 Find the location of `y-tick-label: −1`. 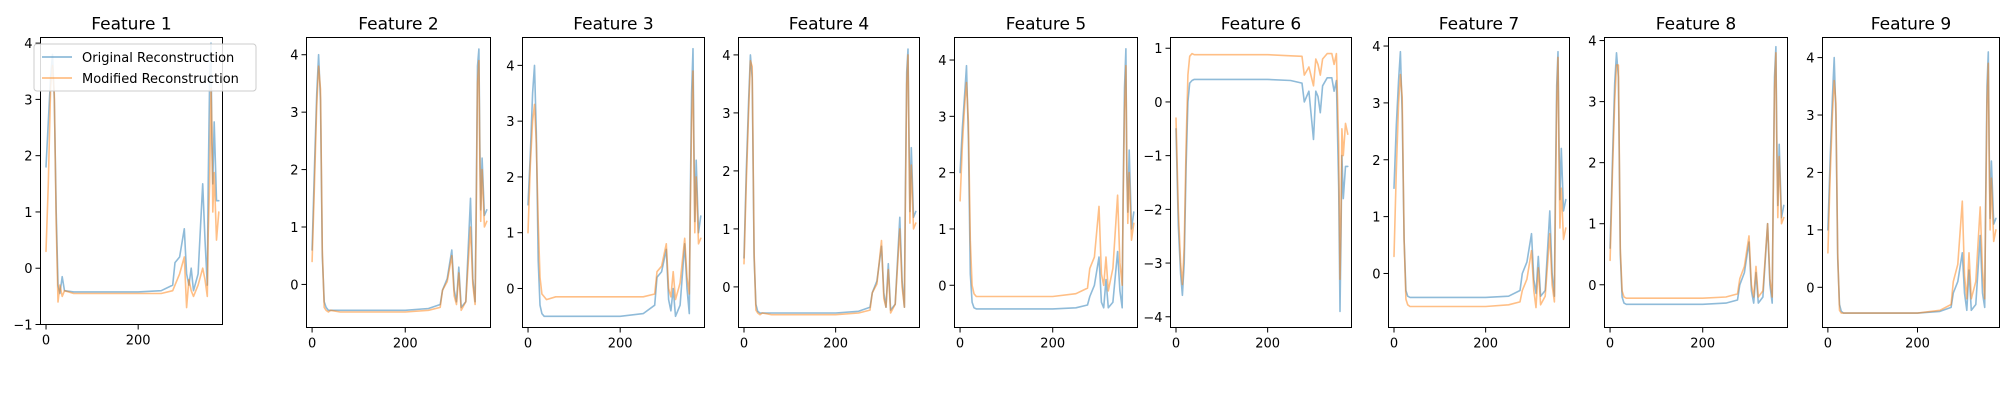

y-tick-label: −1 is located at coordinates (1152, 157).